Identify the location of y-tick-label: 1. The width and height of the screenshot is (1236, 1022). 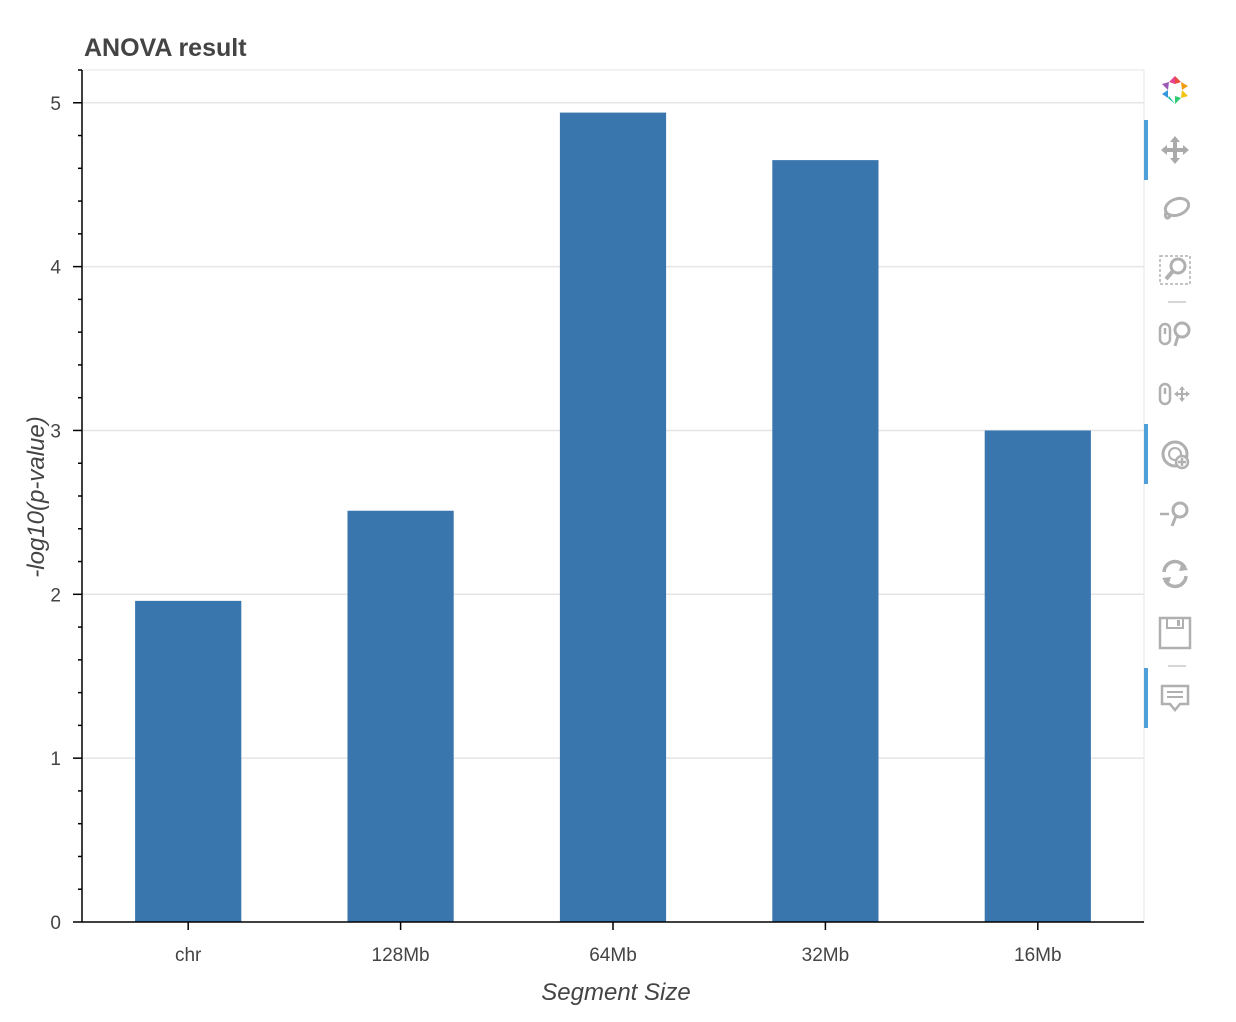
(55, 759).